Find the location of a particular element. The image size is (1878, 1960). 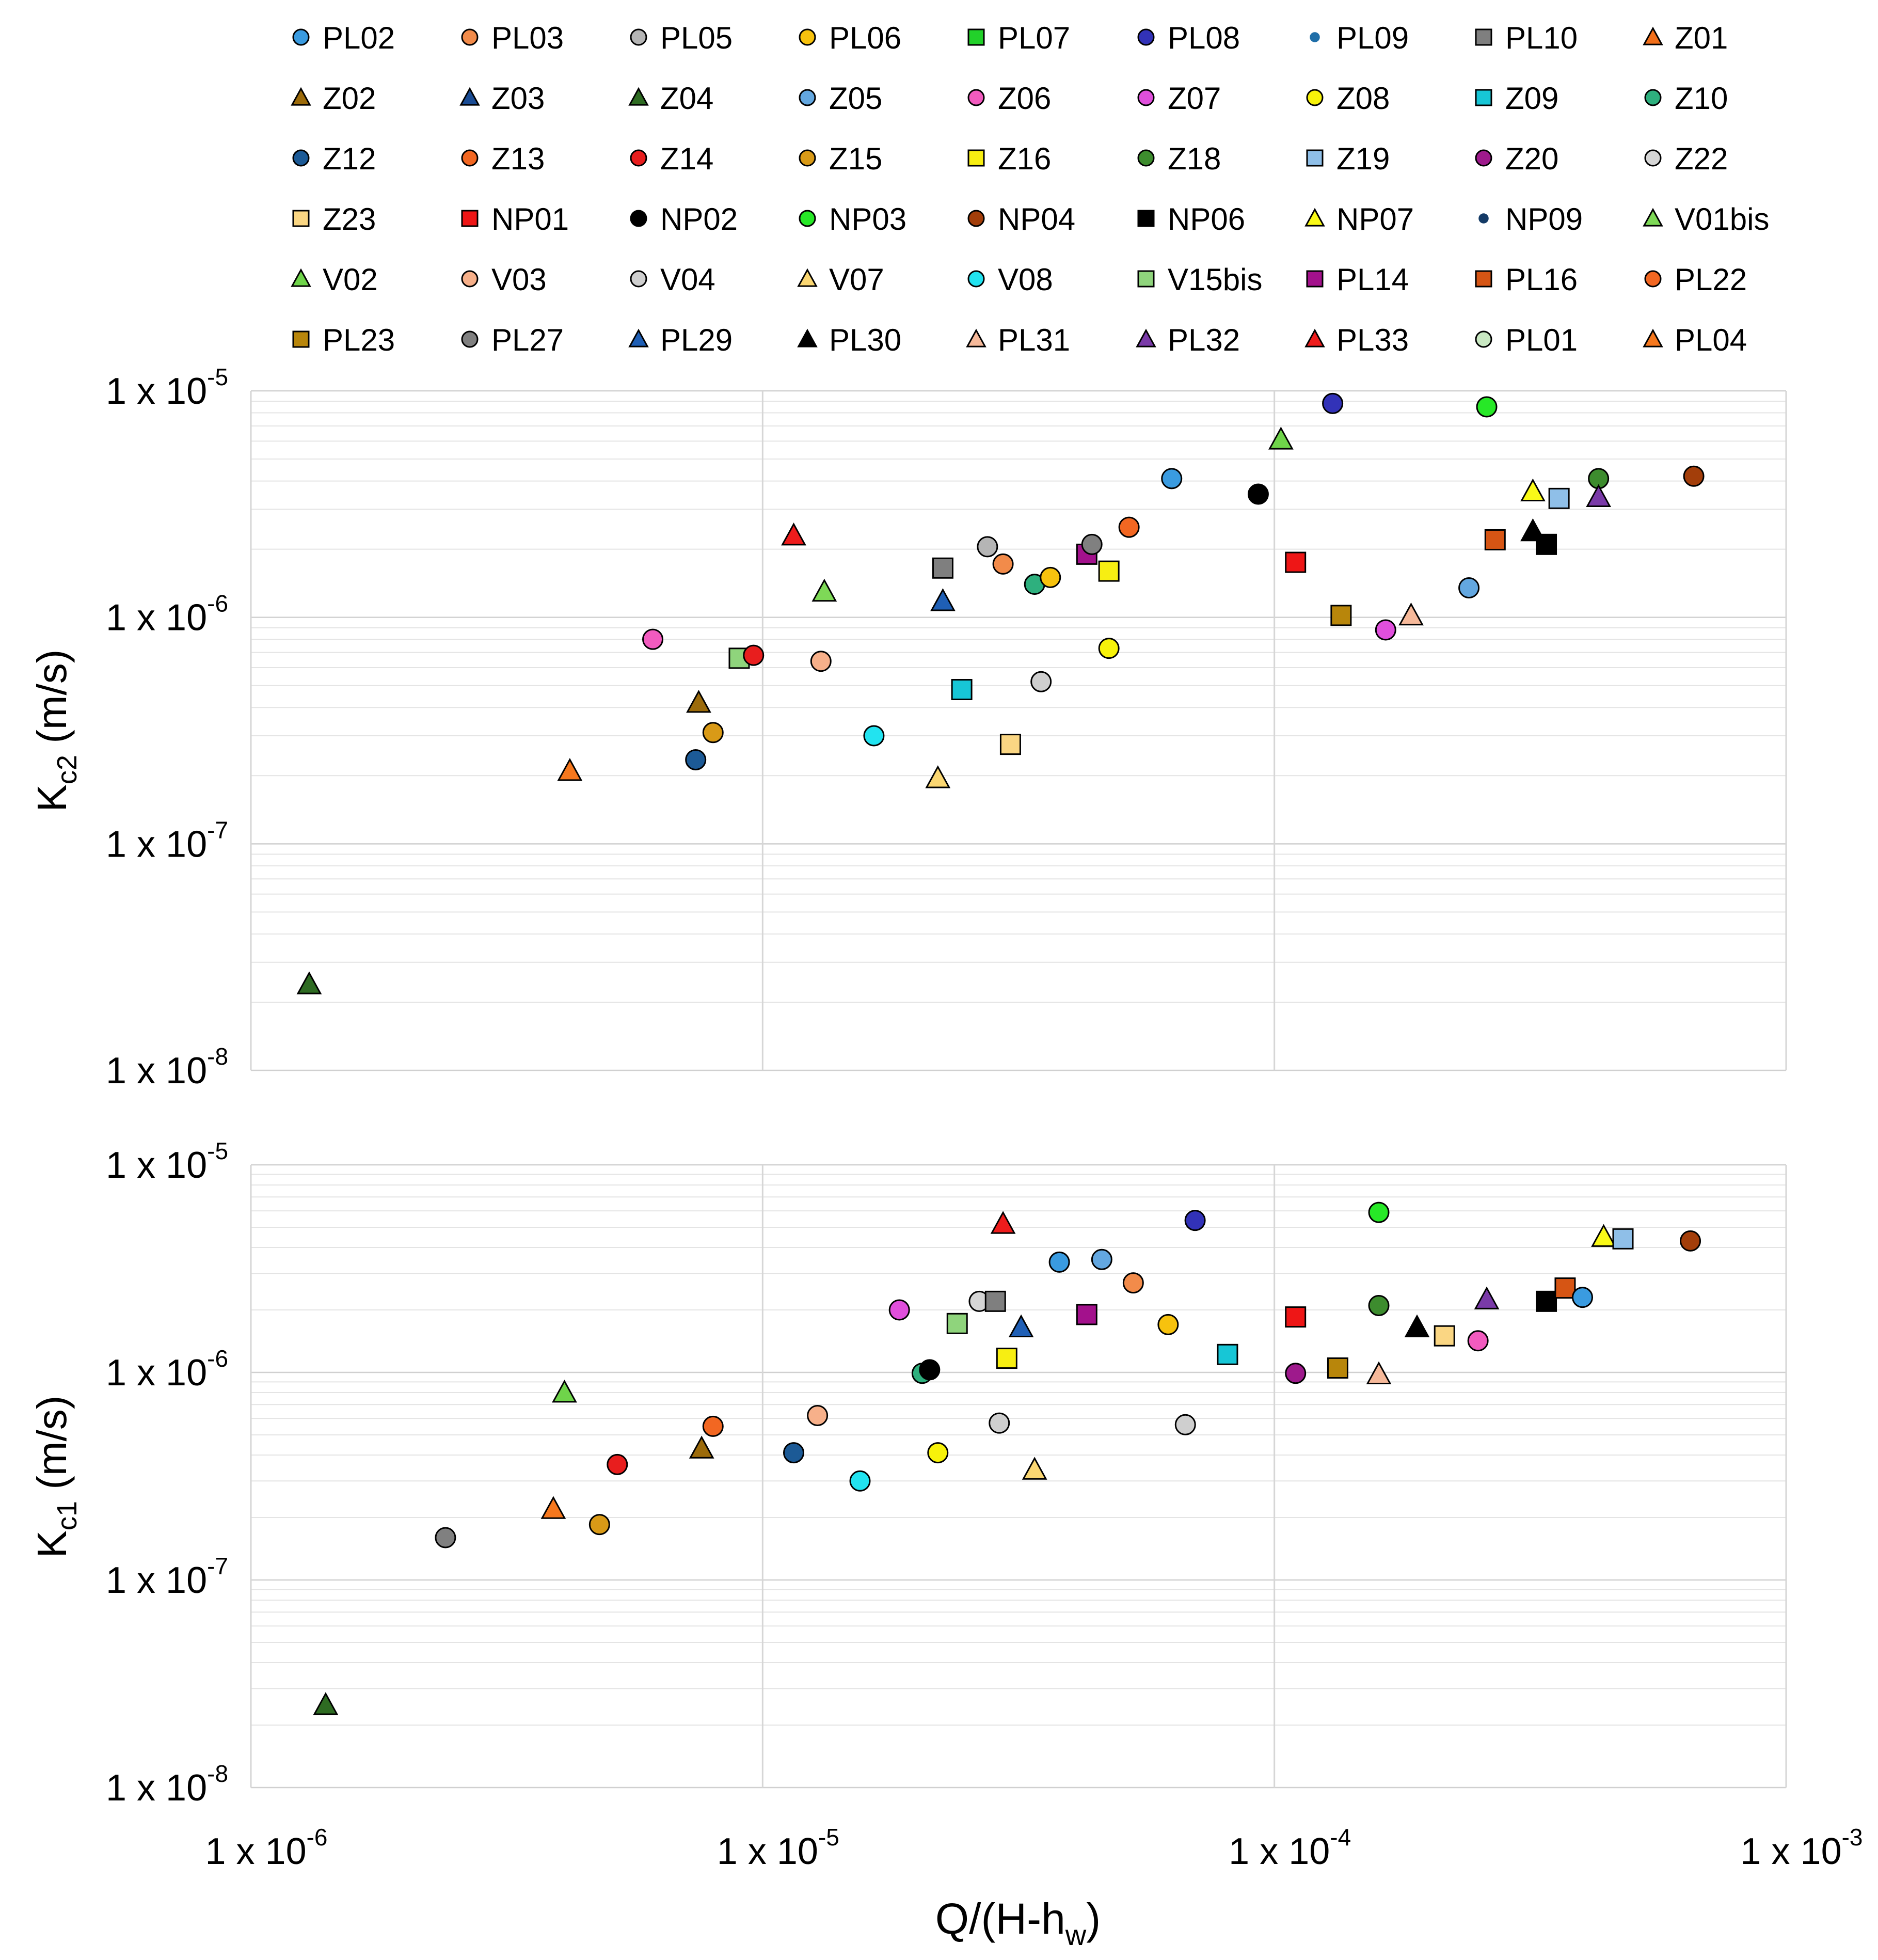

point-top-pl29 is located at coordinates (943, 599).